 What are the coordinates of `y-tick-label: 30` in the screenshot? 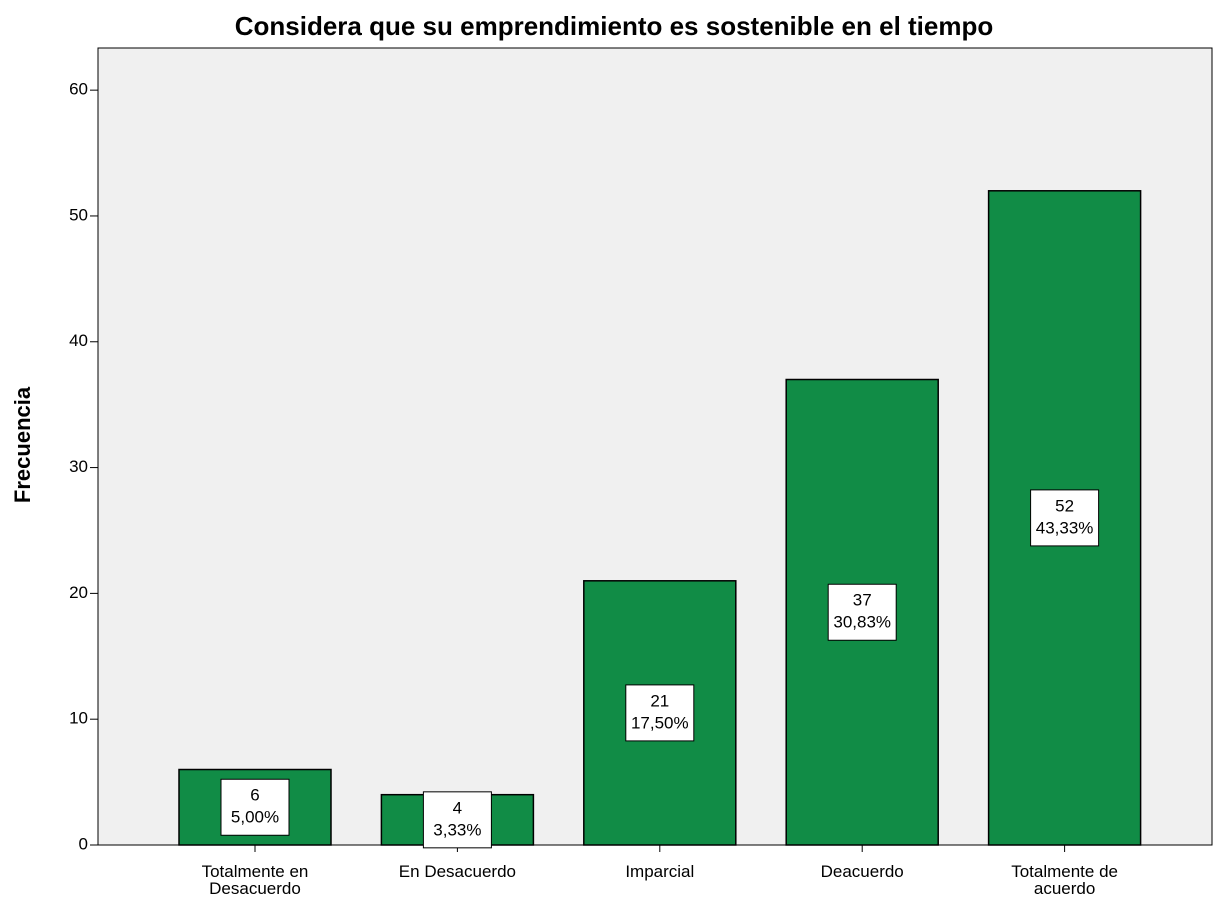 It's located at (78, 466).